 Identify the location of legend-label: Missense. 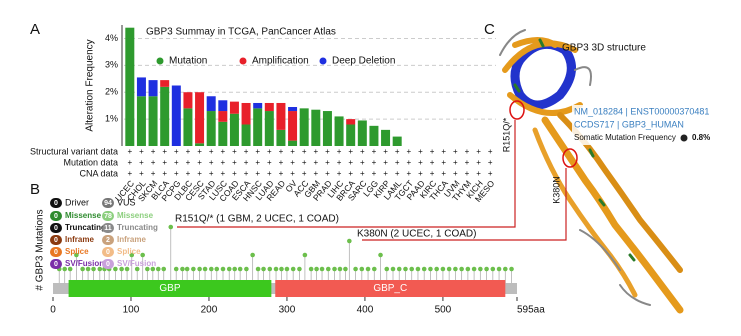
(83, 215).